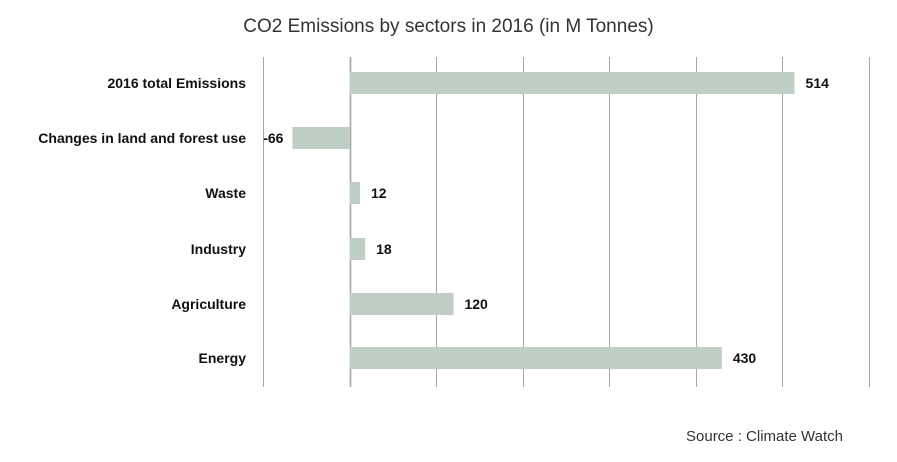 The image size is (897, 462). Describe the element at coordinates (273, 138) in the screenshot. I see `data-label: -66` at that location.